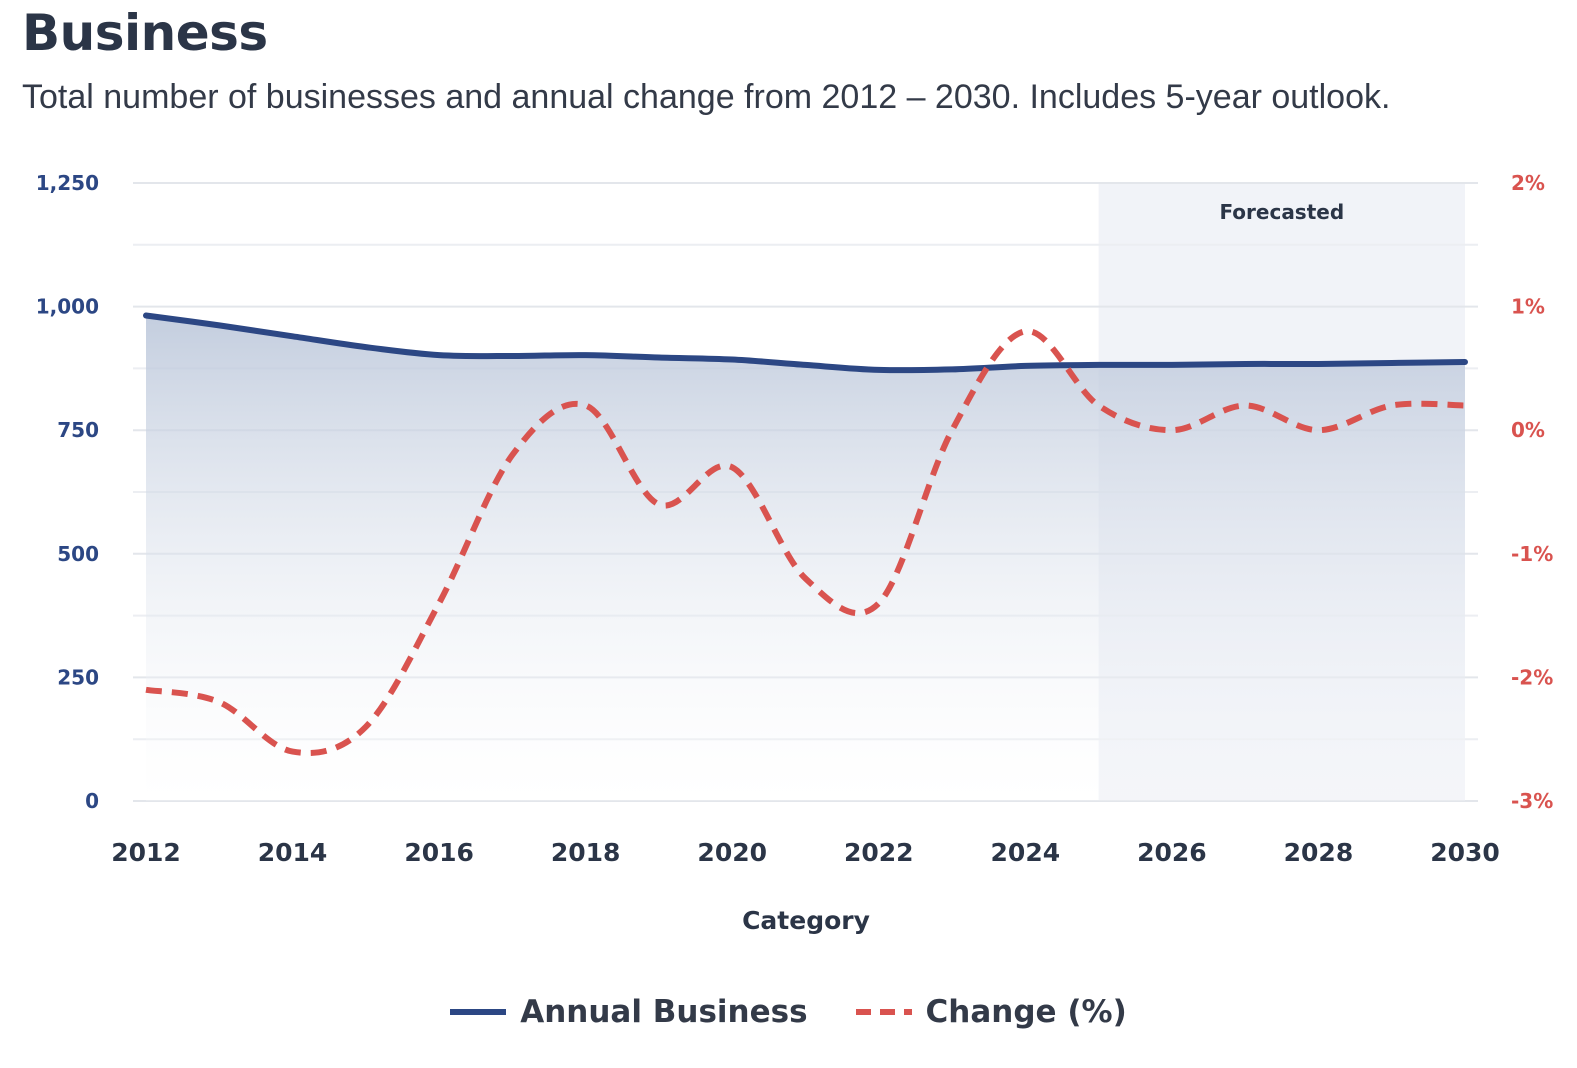 Image resolution: width=1577 pixels, height=1068 pixels. What do you see at coordinates (1172, 852) in the screenshot?
I see `x-tick-label: 2026` at bounding box center [1172, 852].